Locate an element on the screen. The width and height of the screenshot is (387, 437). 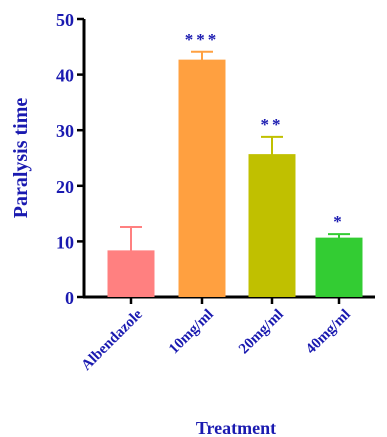
y-tick-label: 10 is located at coordinates (65, 242).